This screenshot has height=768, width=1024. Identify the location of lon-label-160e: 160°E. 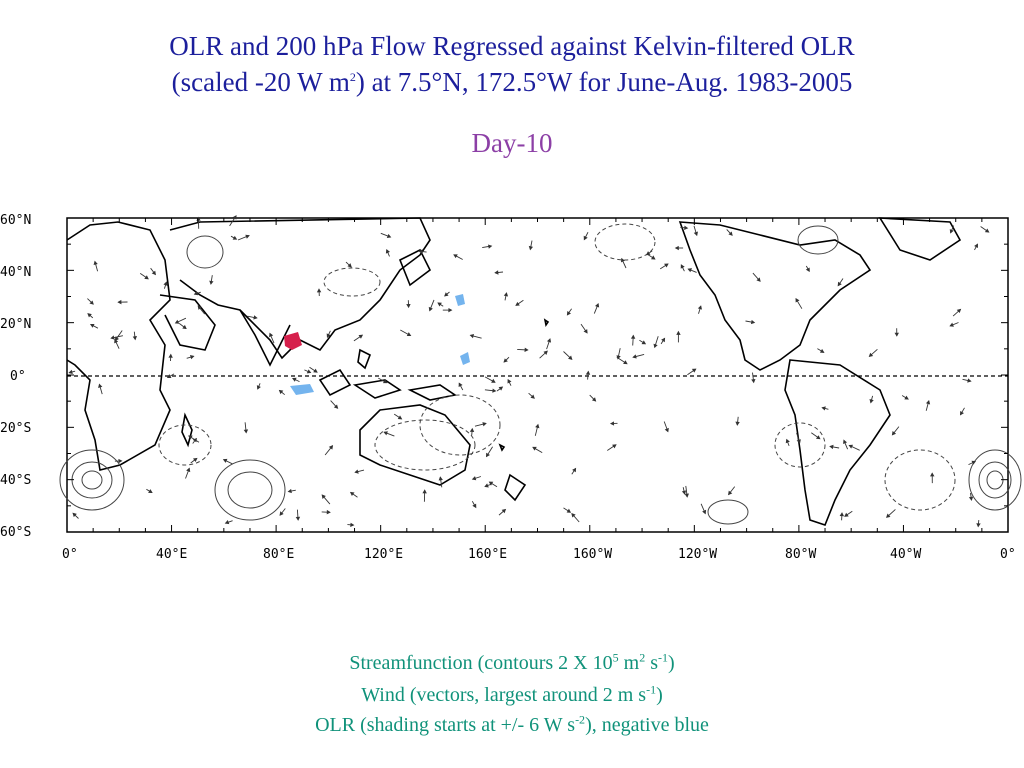
(487, 554).